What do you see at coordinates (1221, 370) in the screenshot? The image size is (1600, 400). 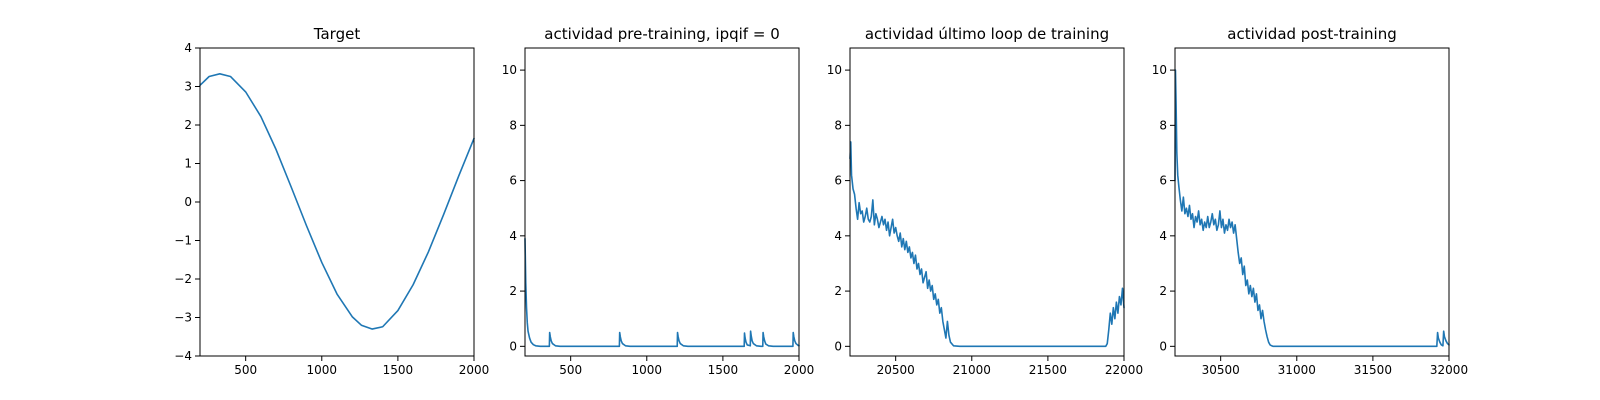 I see `x-tick-label: 30500` at bounding box center [1221, 370].